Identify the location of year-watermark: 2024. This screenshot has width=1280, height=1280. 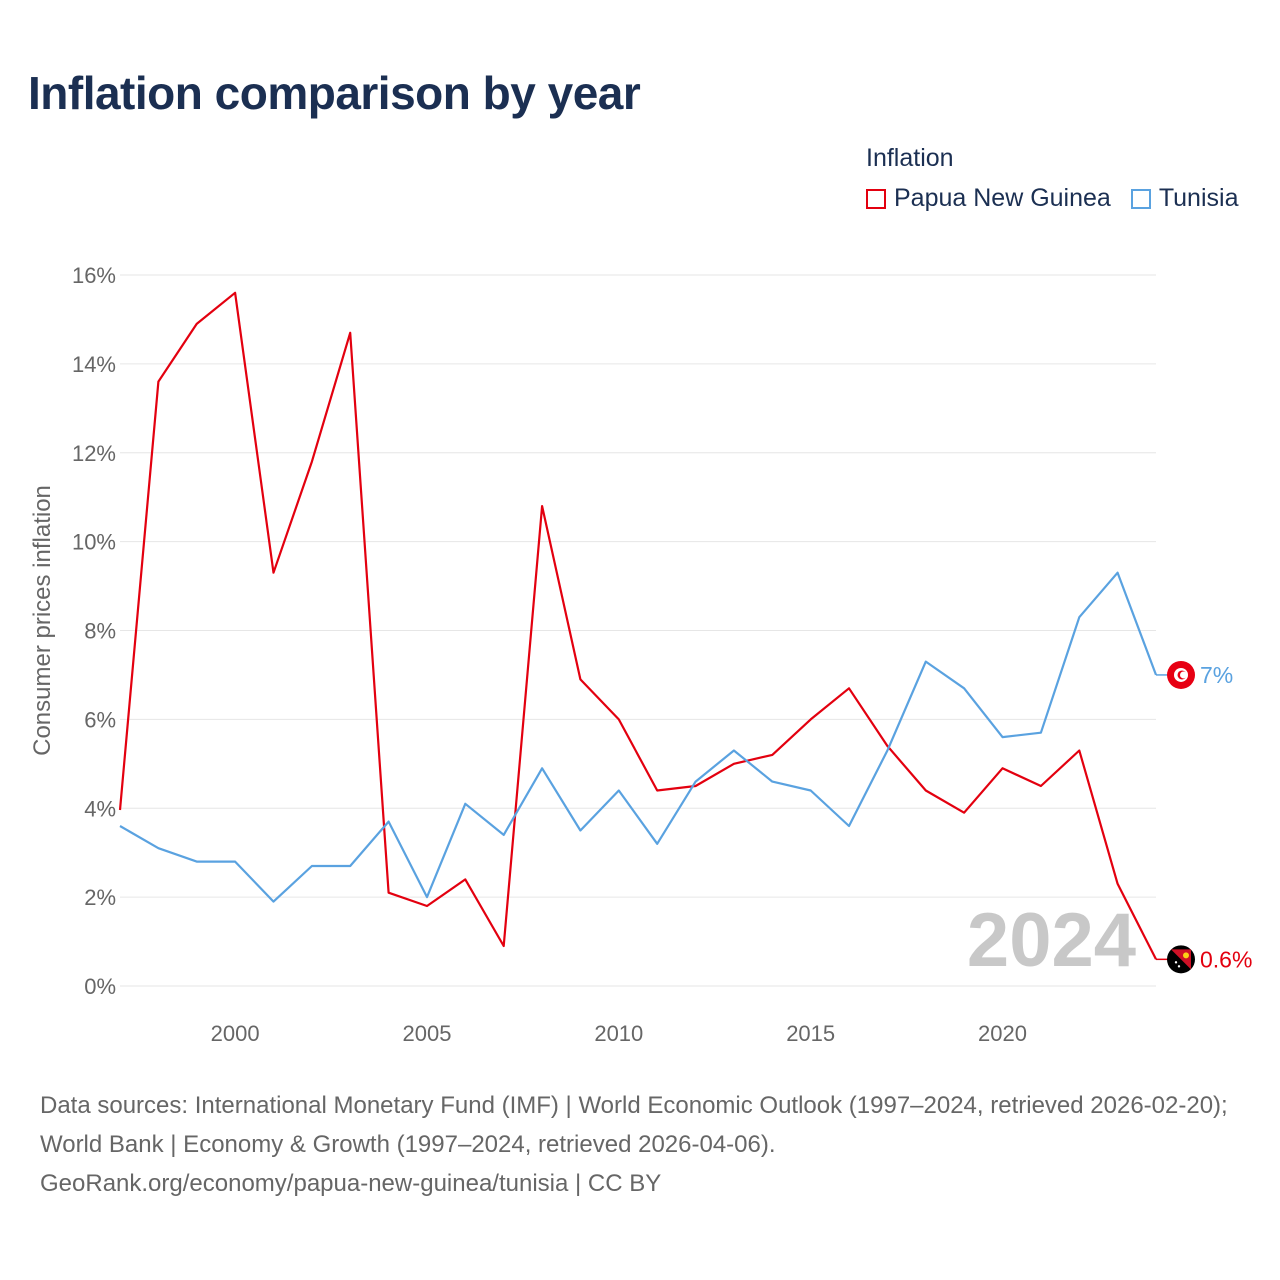
(1051, 940).